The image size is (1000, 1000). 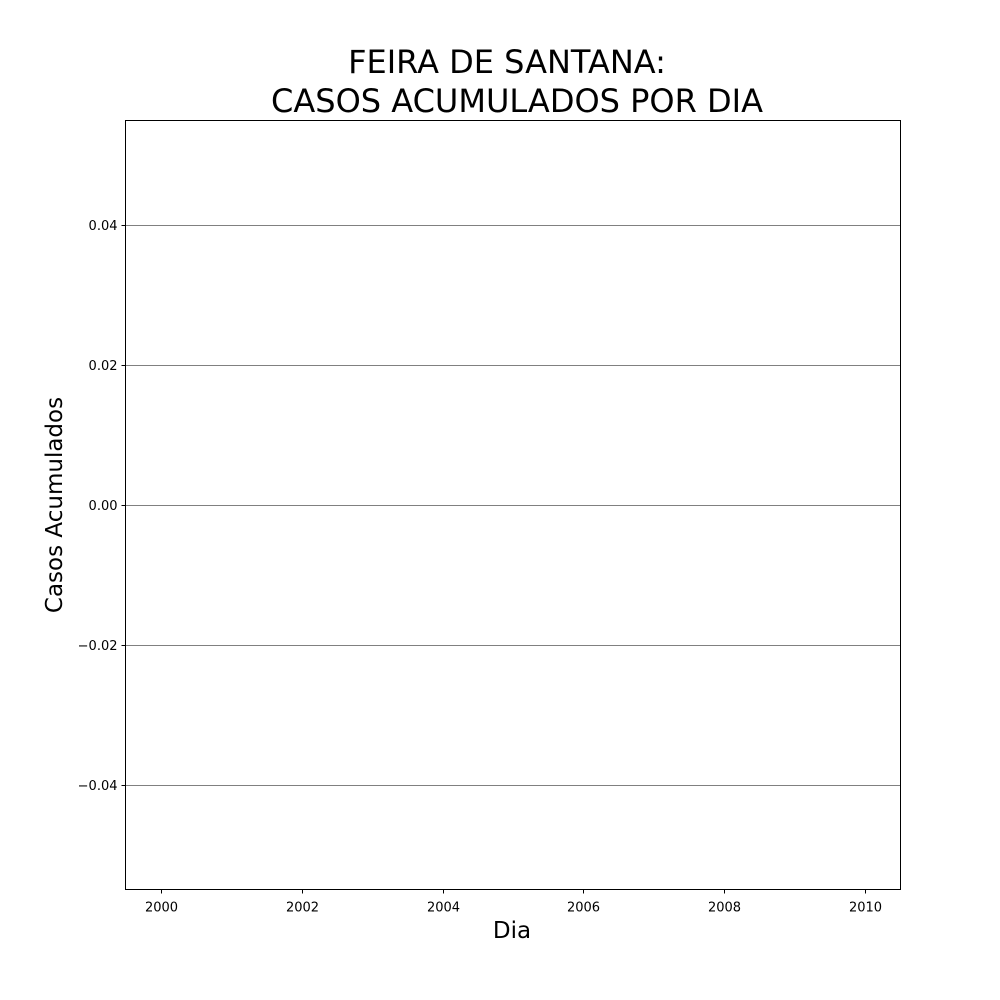 What do you see at coordinates (507, 62) in the screenshot?
I see `chart-title-line-1: FEIRA DE SANTANA:` at bounding box center [507, 62].